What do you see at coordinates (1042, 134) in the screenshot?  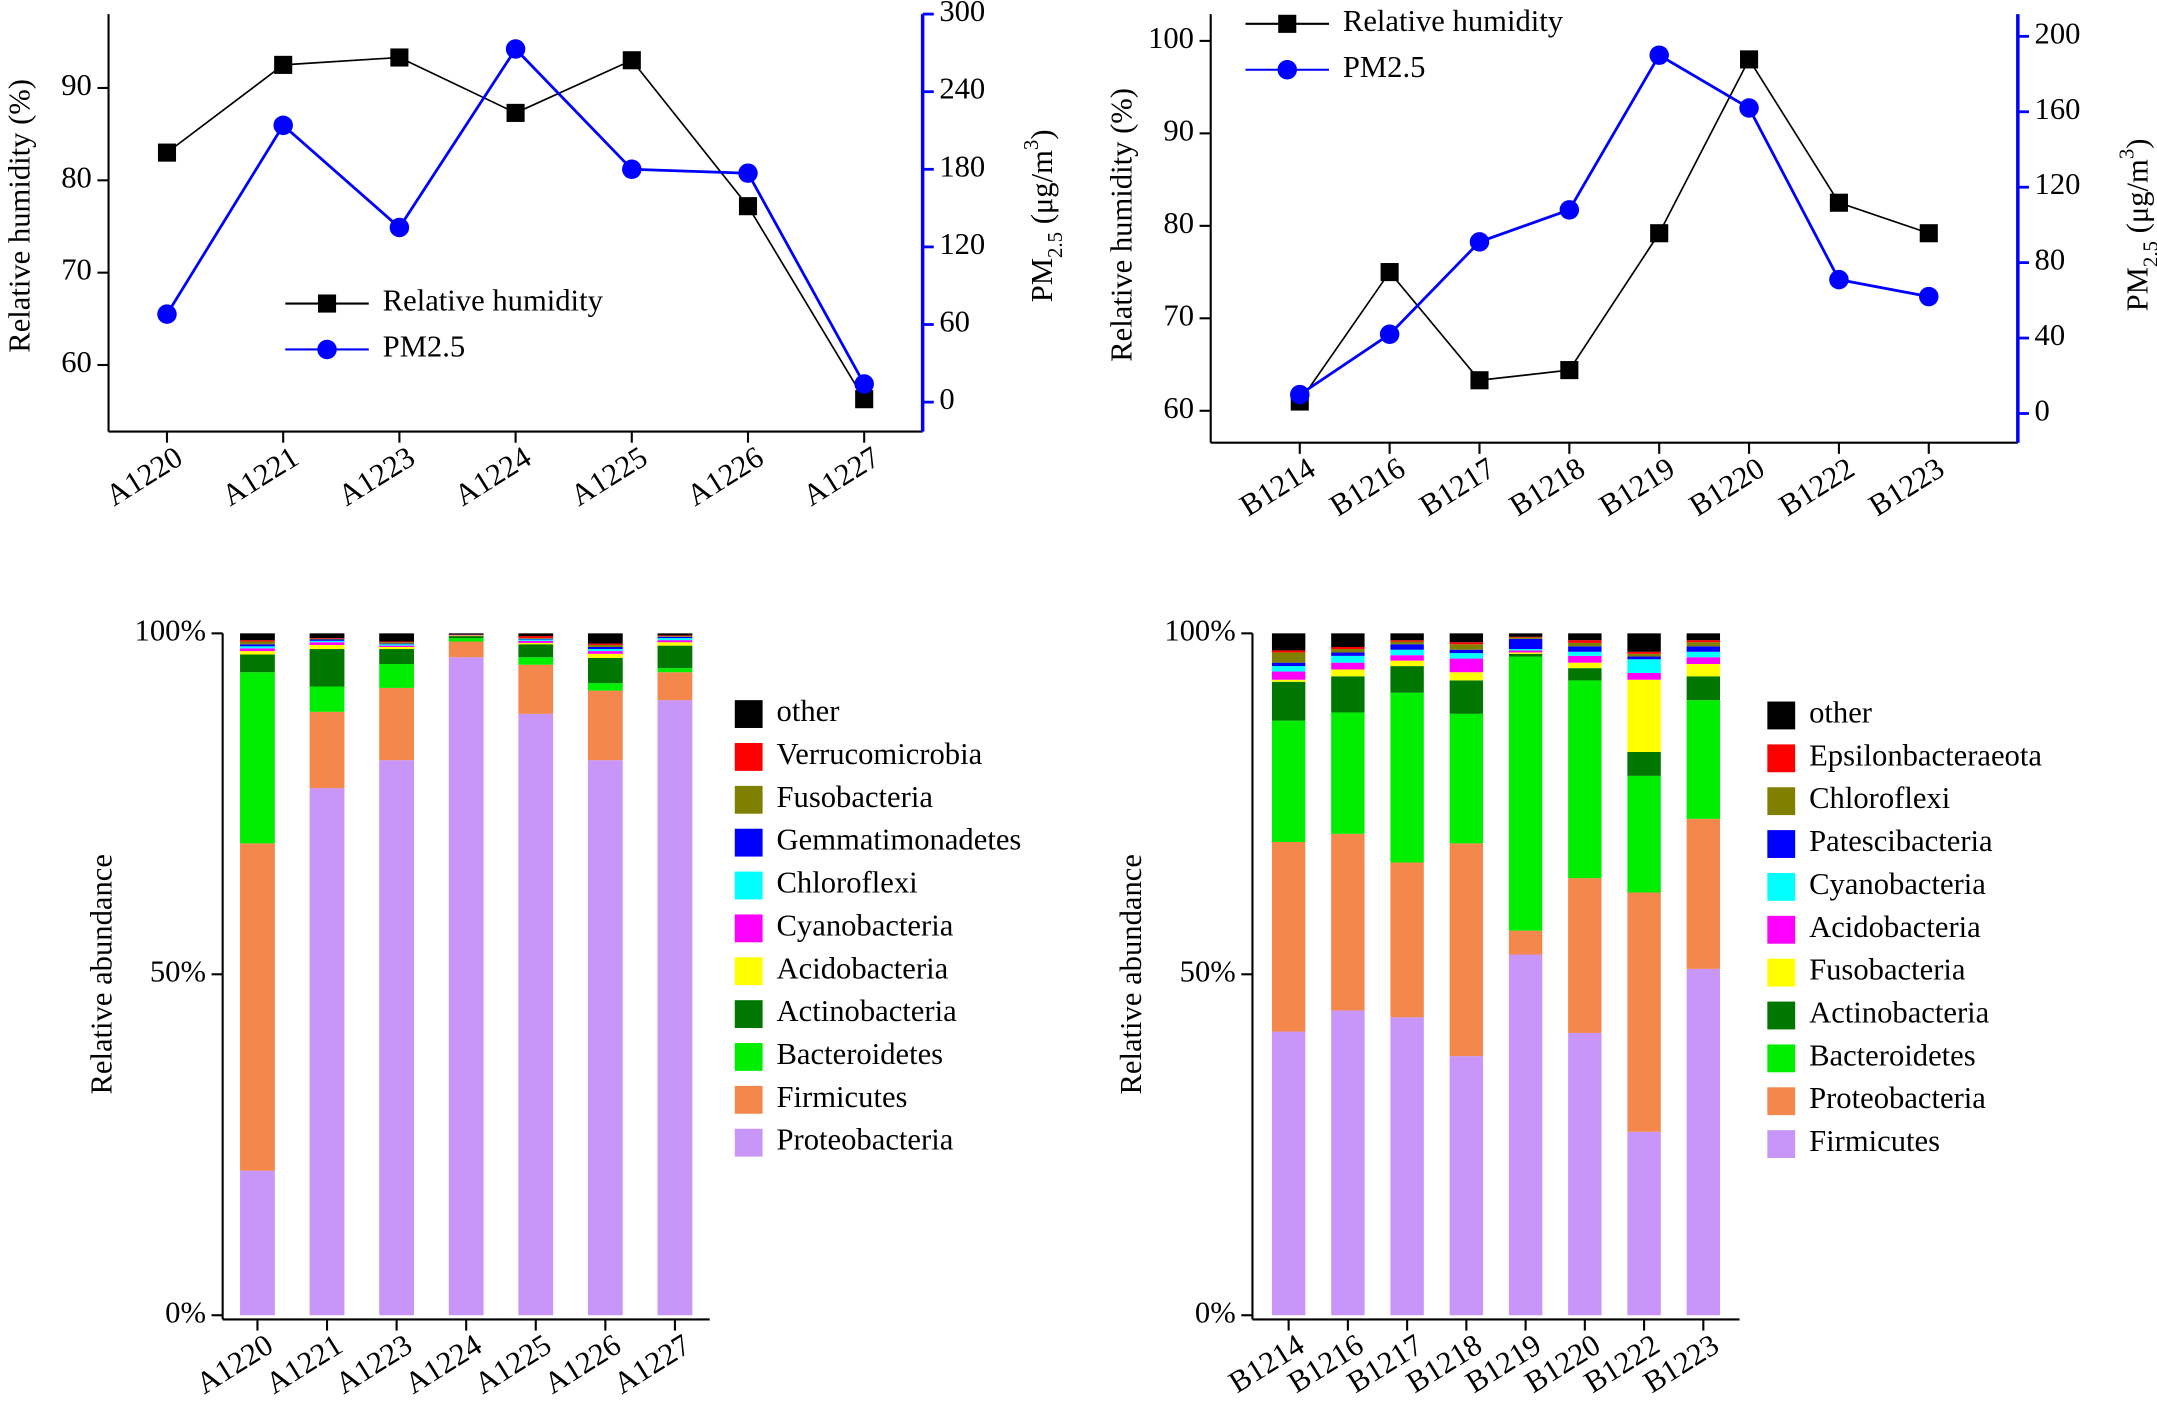 I see `y2-axis-label-part: )` at bounding box center [1042, 134].